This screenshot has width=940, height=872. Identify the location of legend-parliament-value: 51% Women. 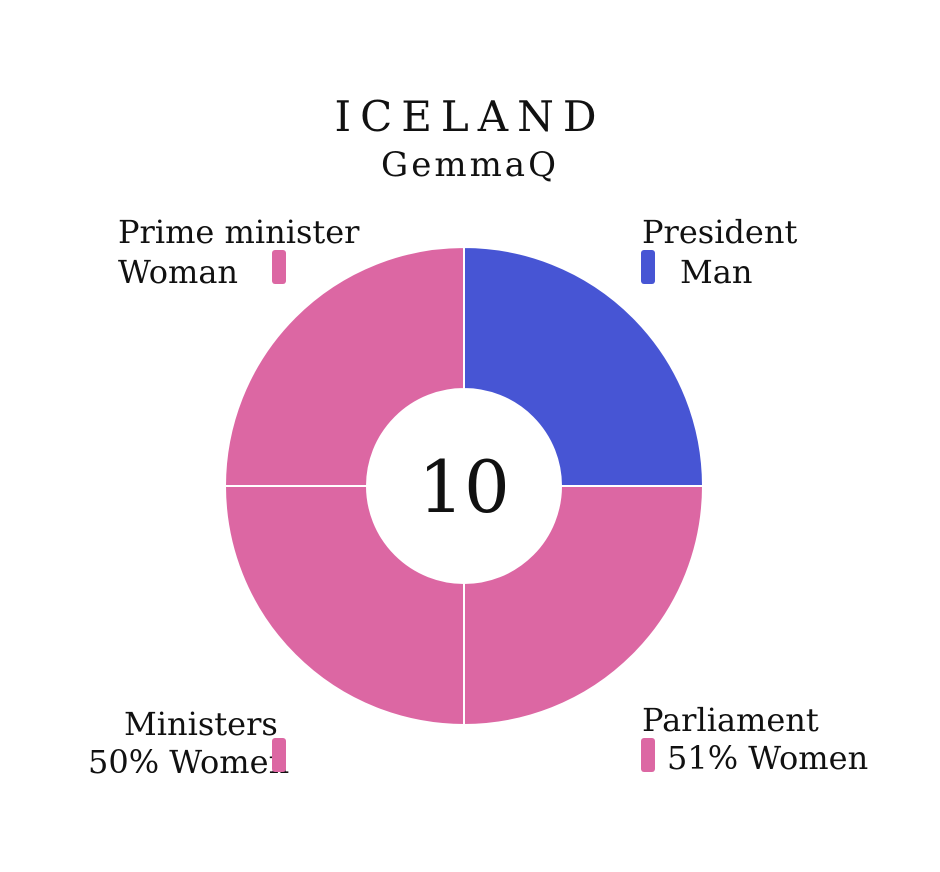
(768, 758).